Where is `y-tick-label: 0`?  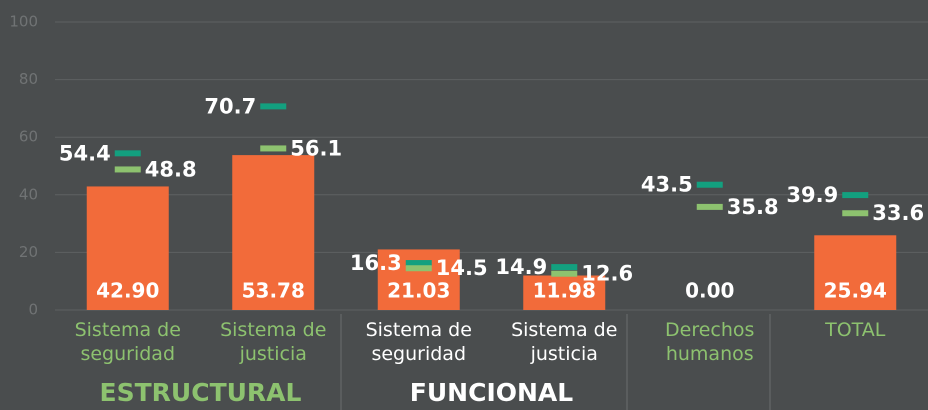 y-tick-label: 0 is located at coordinates (33, 310).